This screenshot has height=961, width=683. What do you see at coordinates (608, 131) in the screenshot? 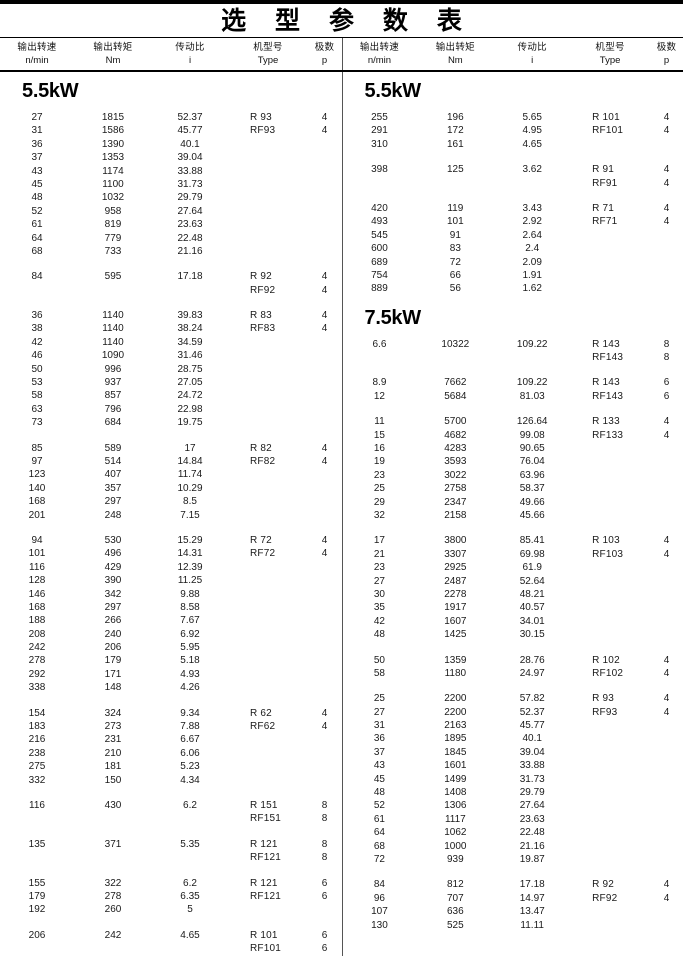
I see `cell-type: RF101` at bounding box center [608, 131].